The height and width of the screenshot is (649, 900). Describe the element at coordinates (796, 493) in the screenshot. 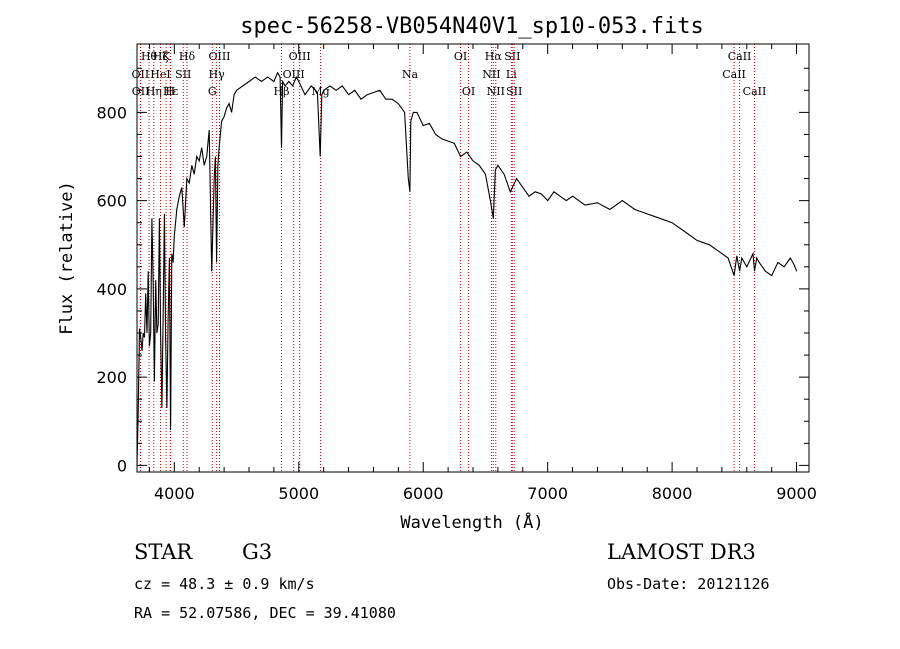

I see `x-tick-label-5: 9000` at that location.